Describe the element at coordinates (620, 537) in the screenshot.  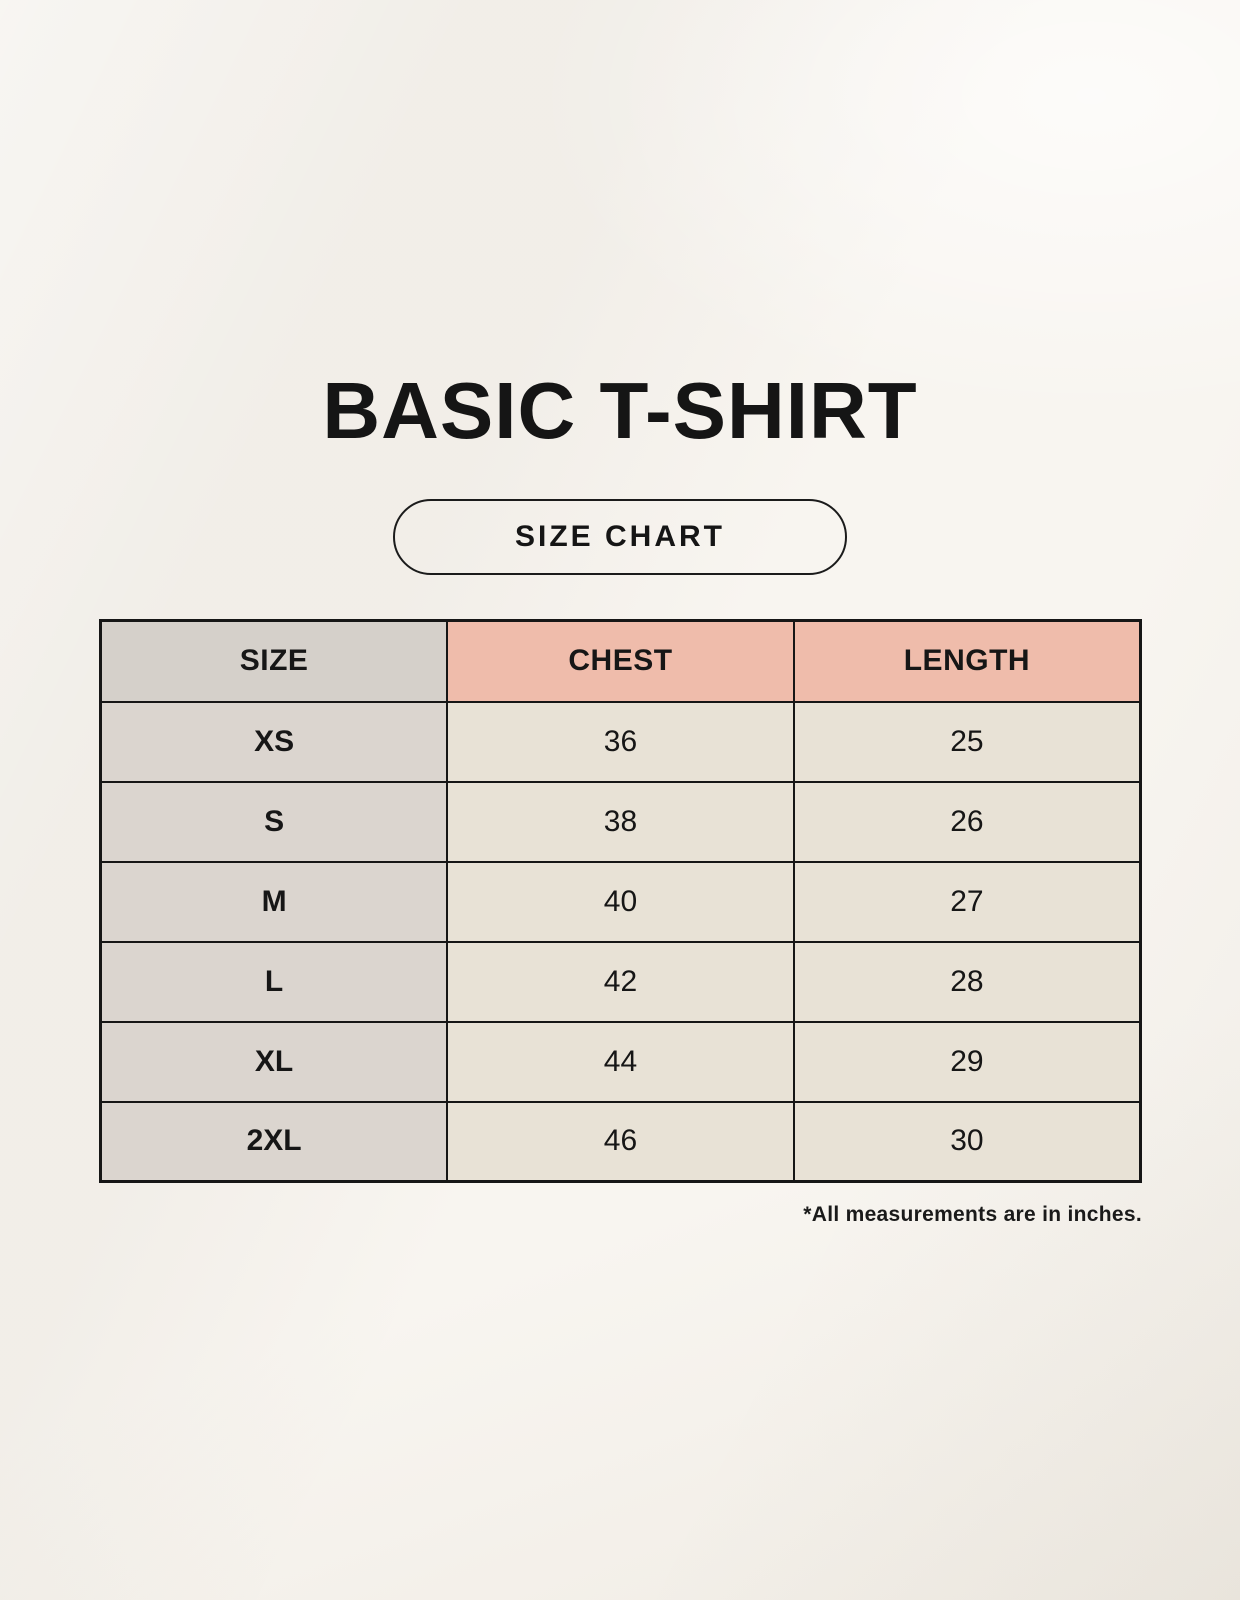
I see `size-chart-button: SIZE CHART` at that location.